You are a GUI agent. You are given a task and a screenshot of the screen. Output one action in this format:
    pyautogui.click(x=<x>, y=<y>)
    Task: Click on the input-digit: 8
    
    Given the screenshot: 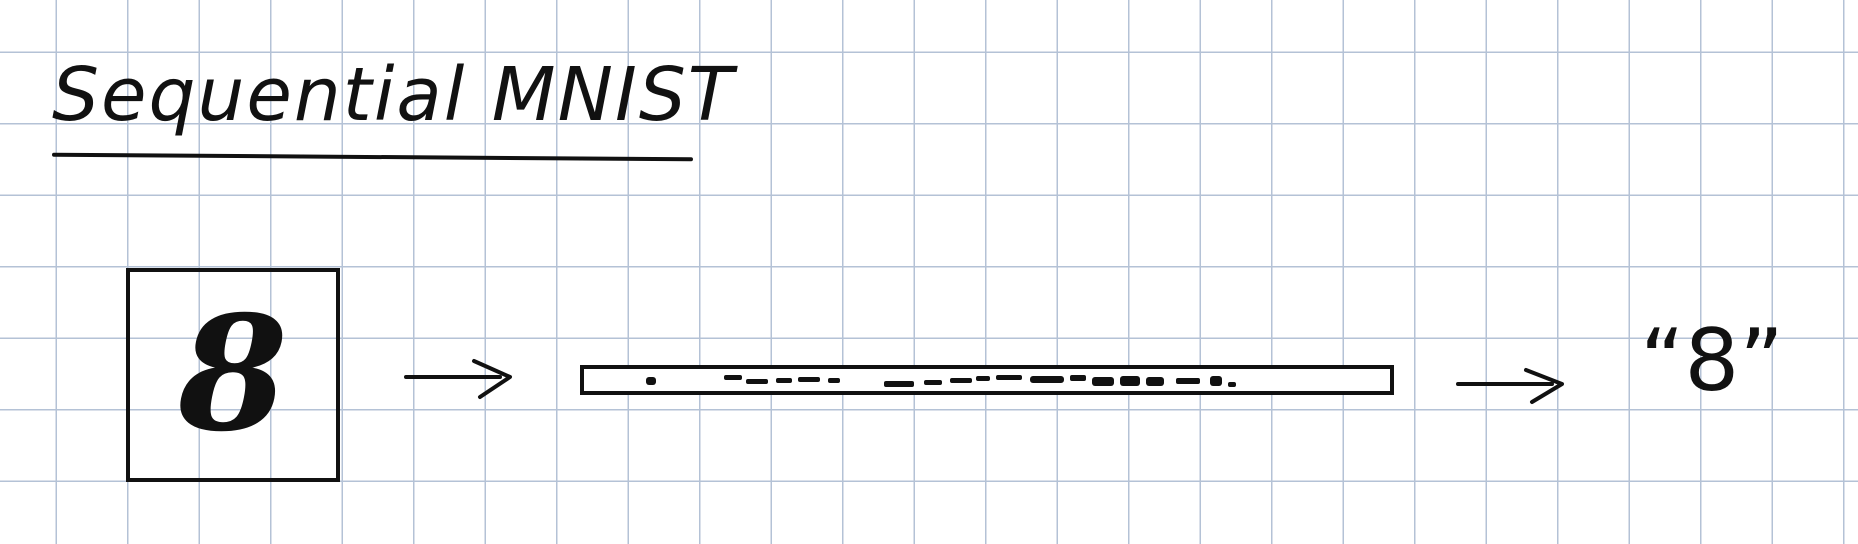 What is the action you would take?
    pyautogui.click(x=233, y=374)
    